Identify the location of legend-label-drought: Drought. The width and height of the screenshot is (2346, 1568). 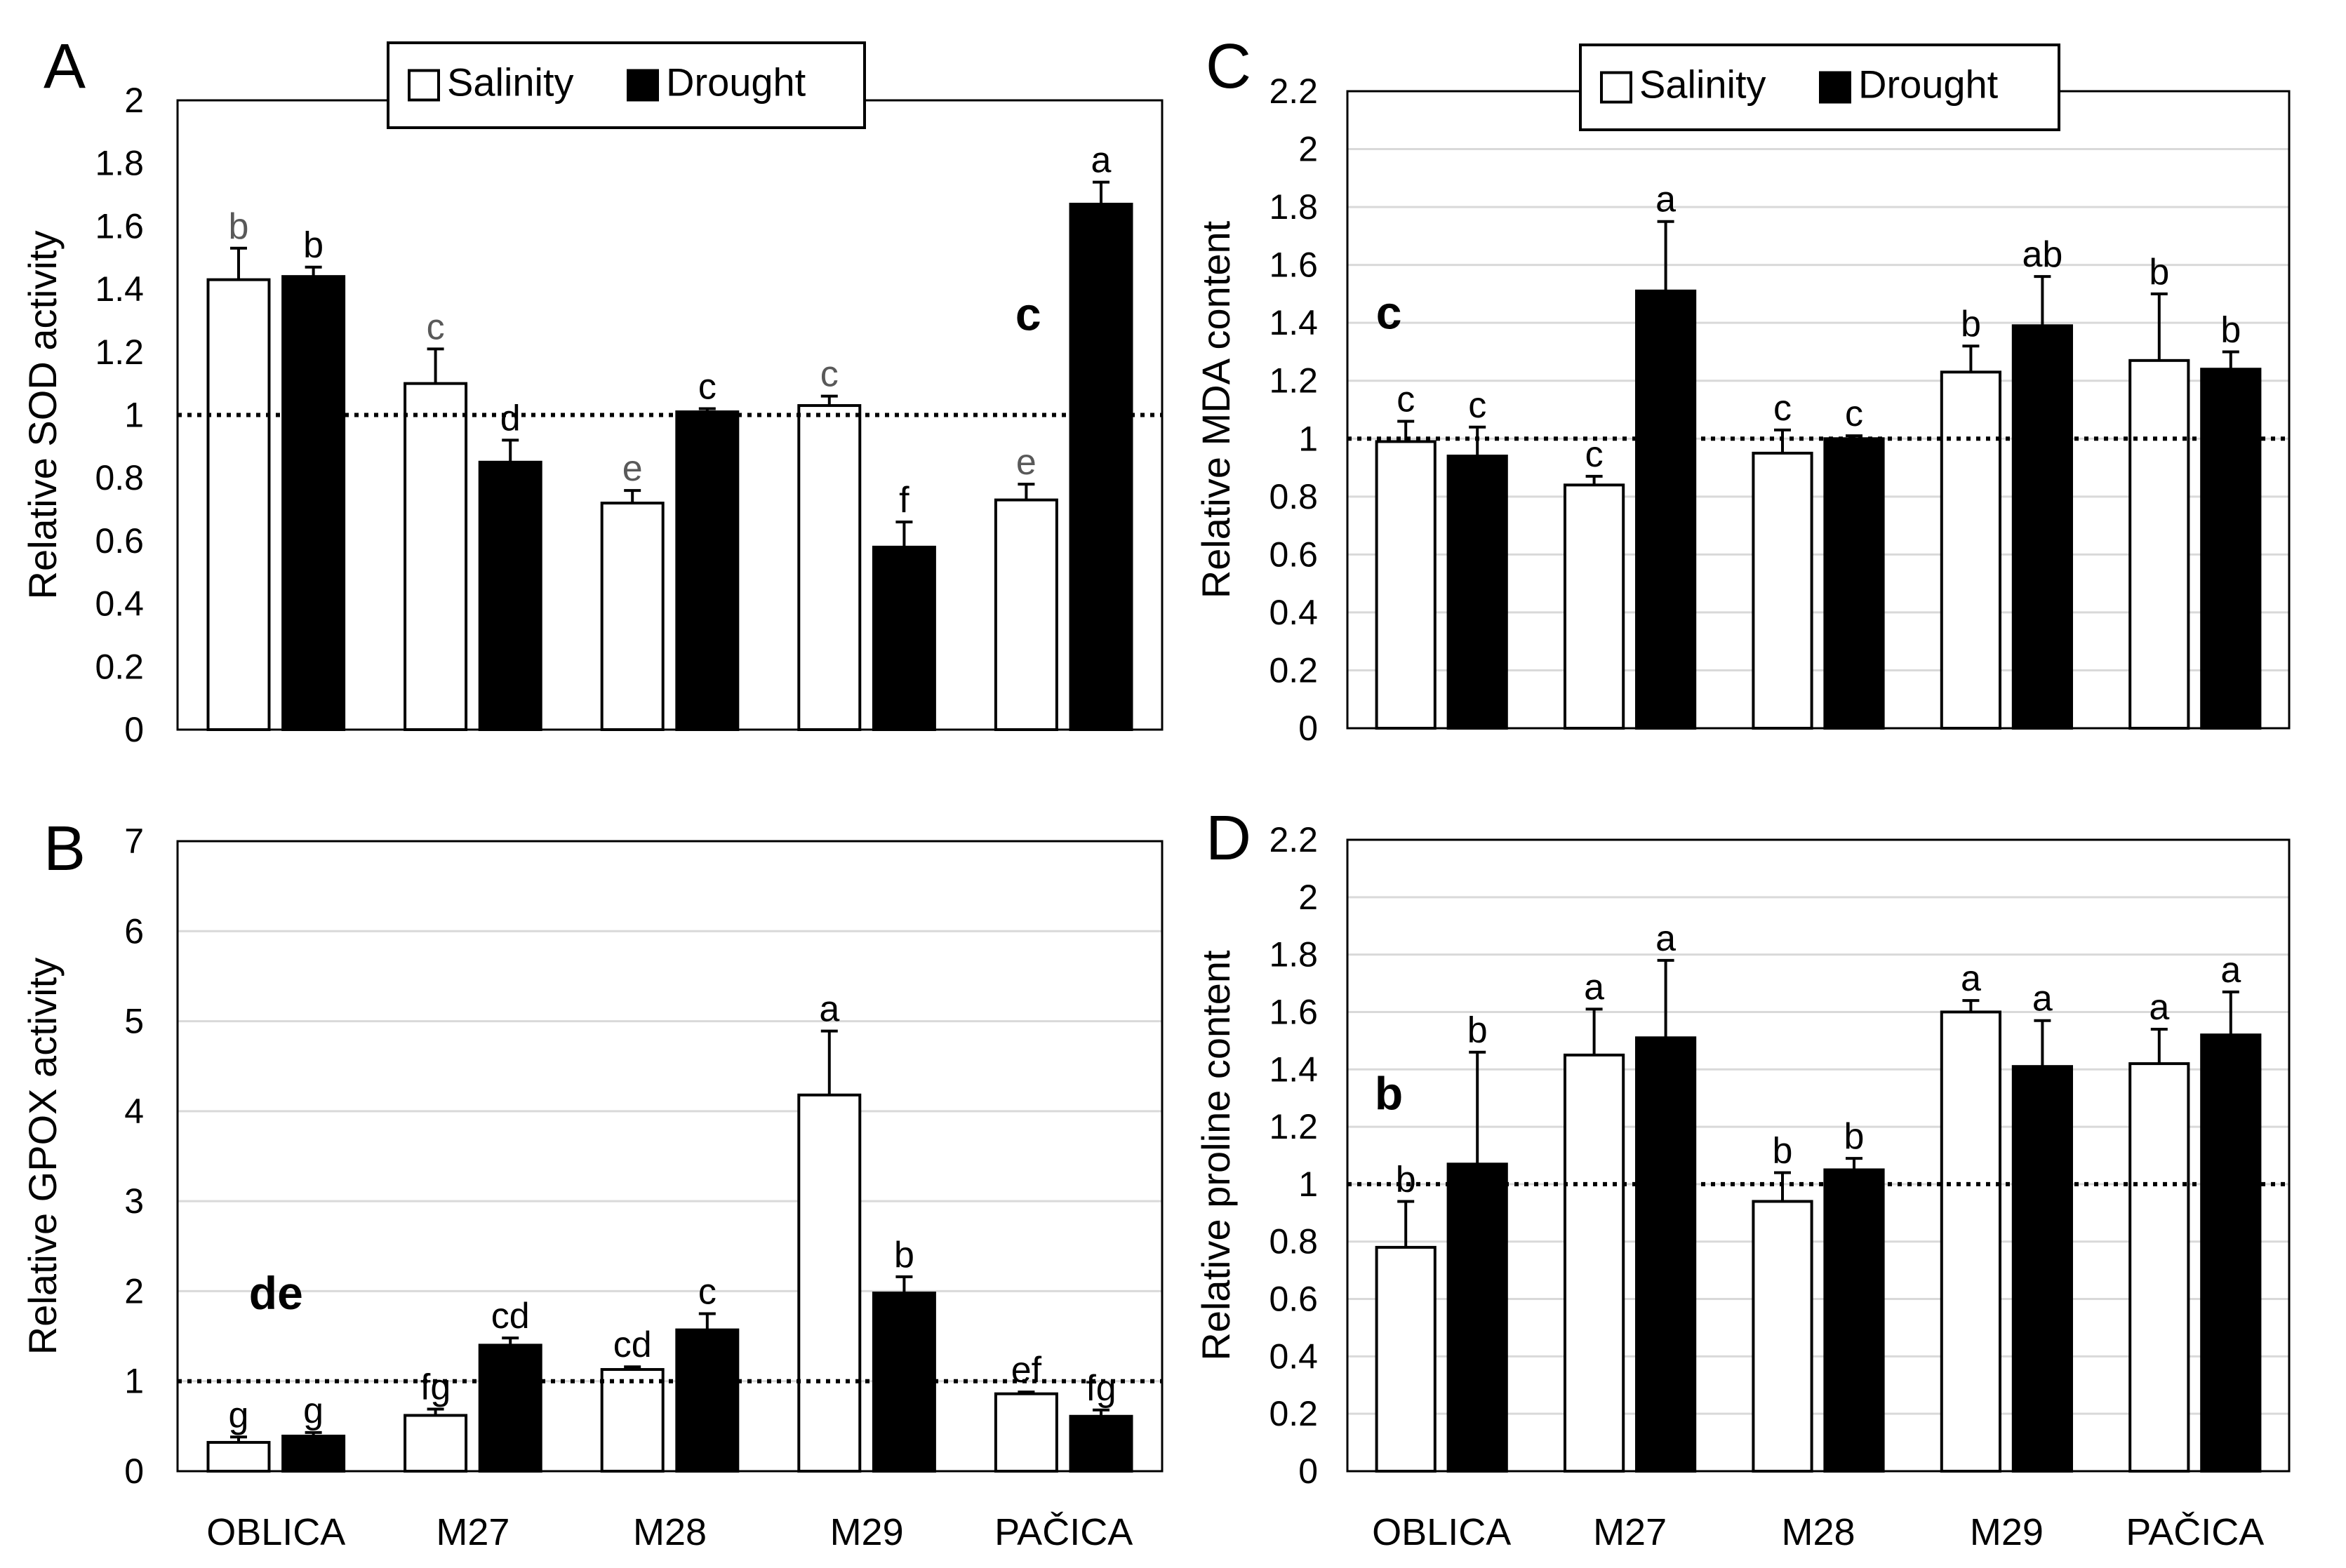
(1928, 84).